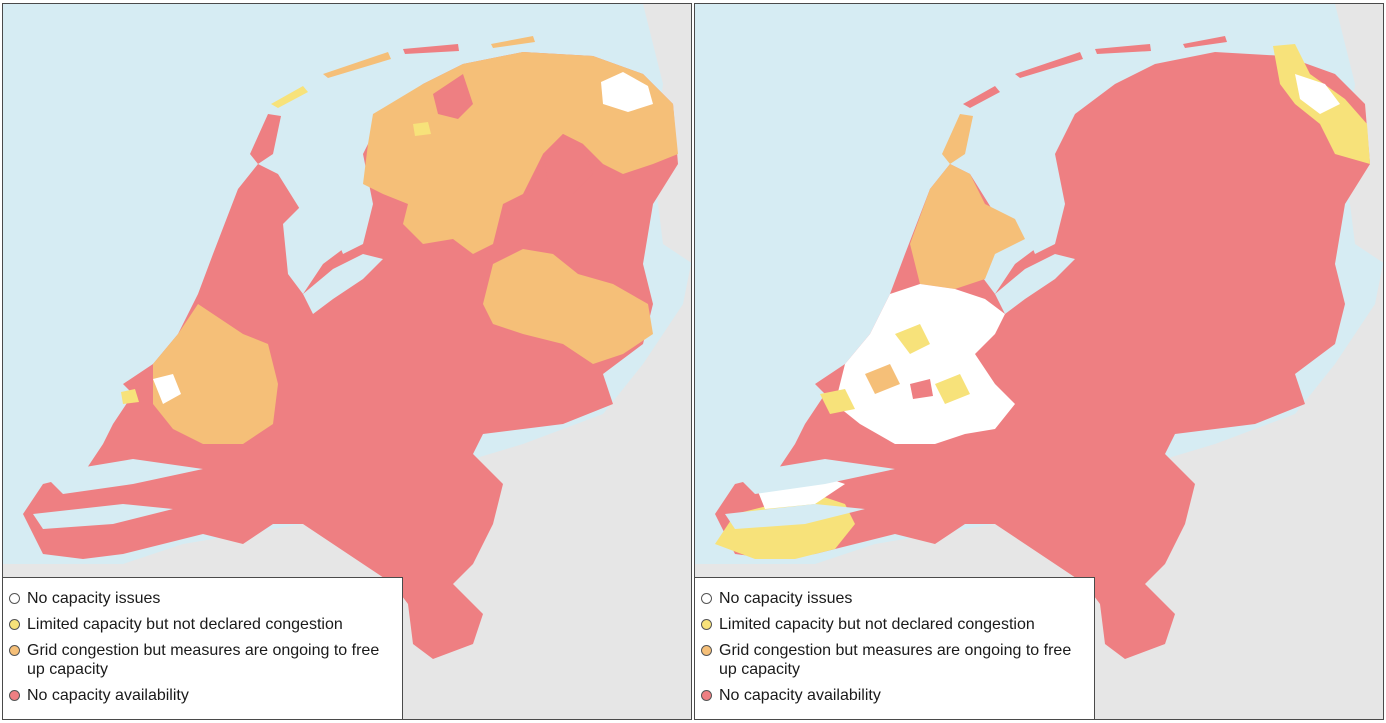 The height and width of the screenshot is (723, 1386). I want to click on north-limited-patch, so click(422, 129).